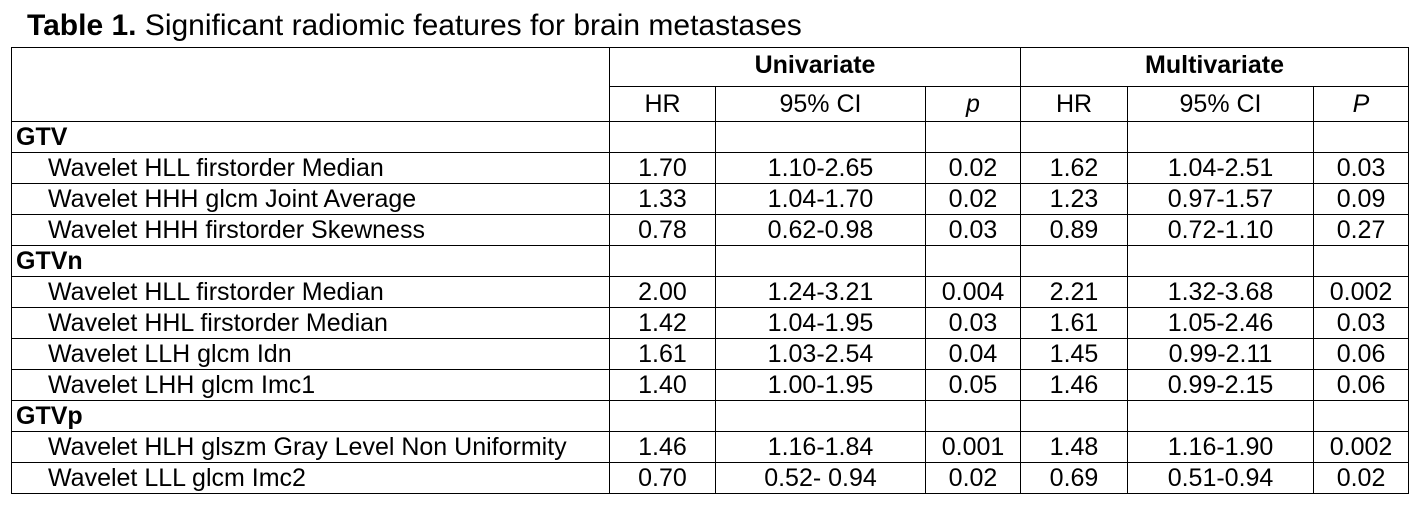 This screenshot has height=509, width=1414. I want to click on table-caption-label: Table 1., so click(82, 25).